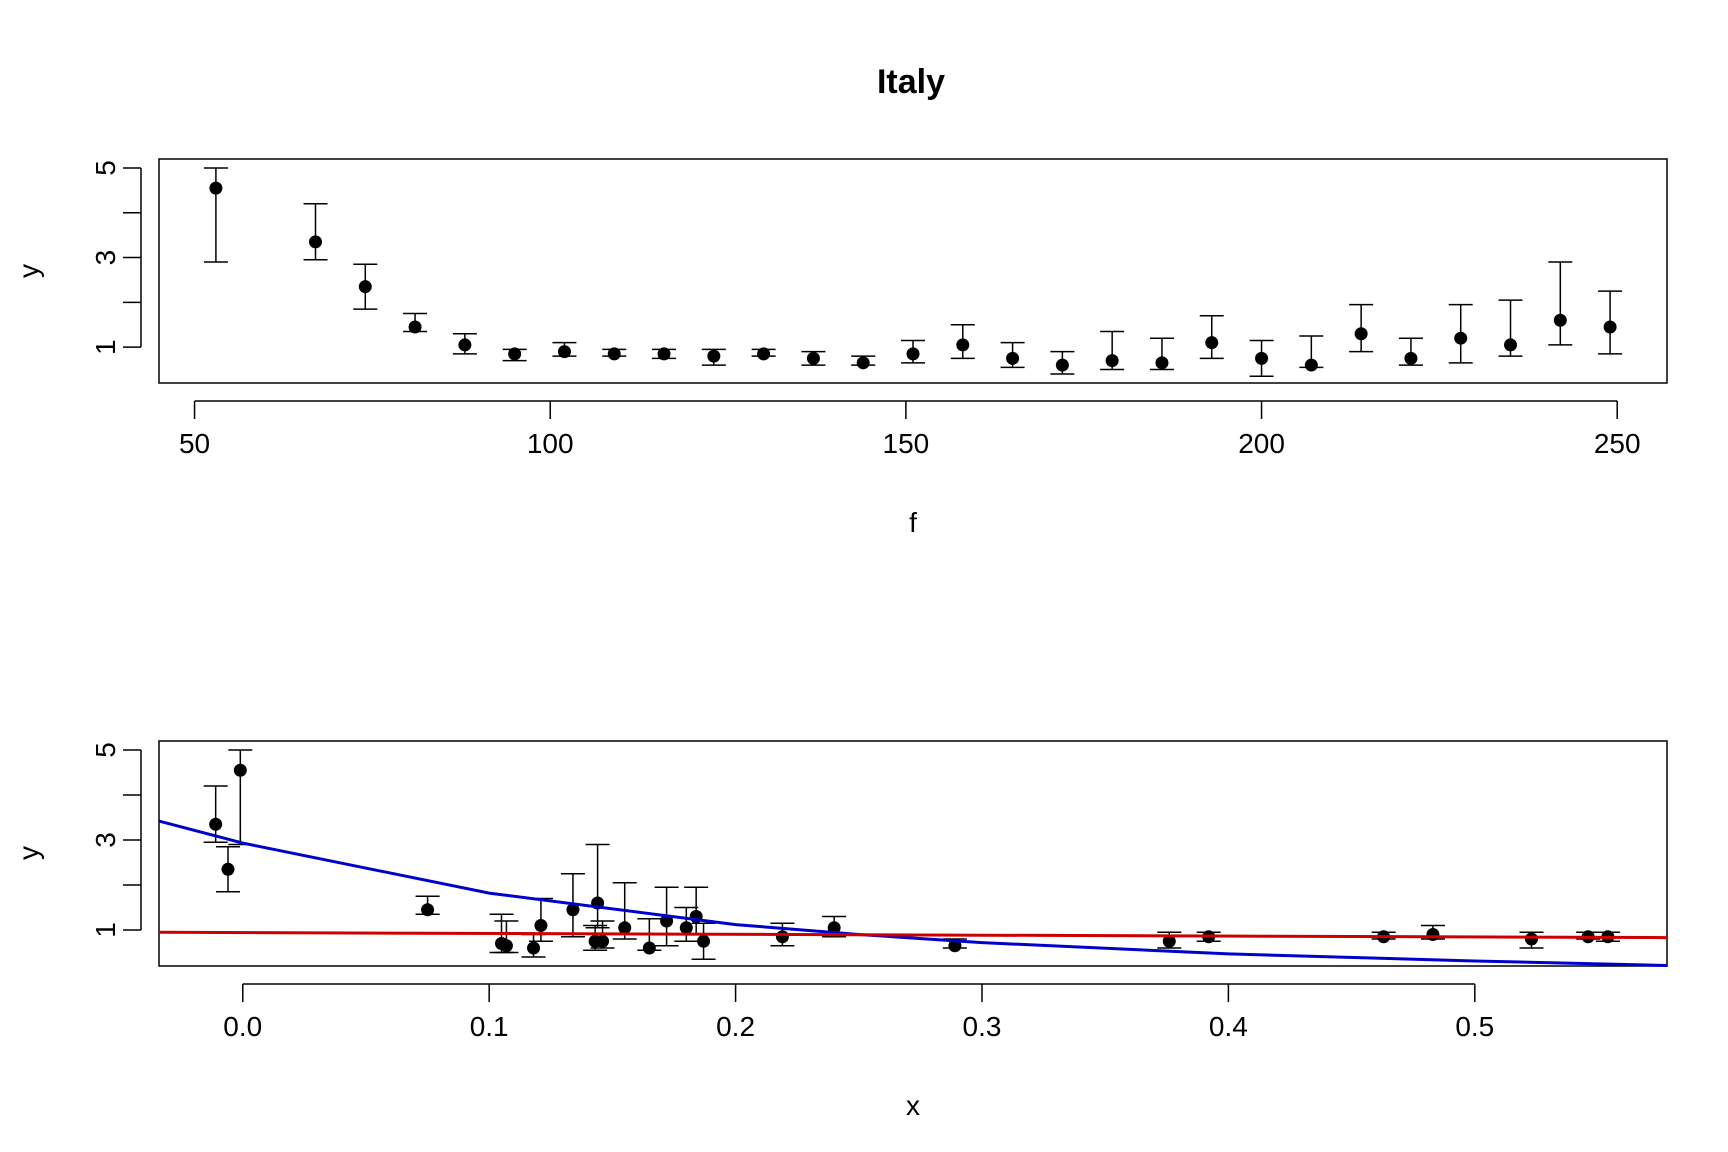 Image resolution: width=1728 pixels, height=1152 pixels. I want to click on bottom-y-axis-label: y, so click(28, 853).